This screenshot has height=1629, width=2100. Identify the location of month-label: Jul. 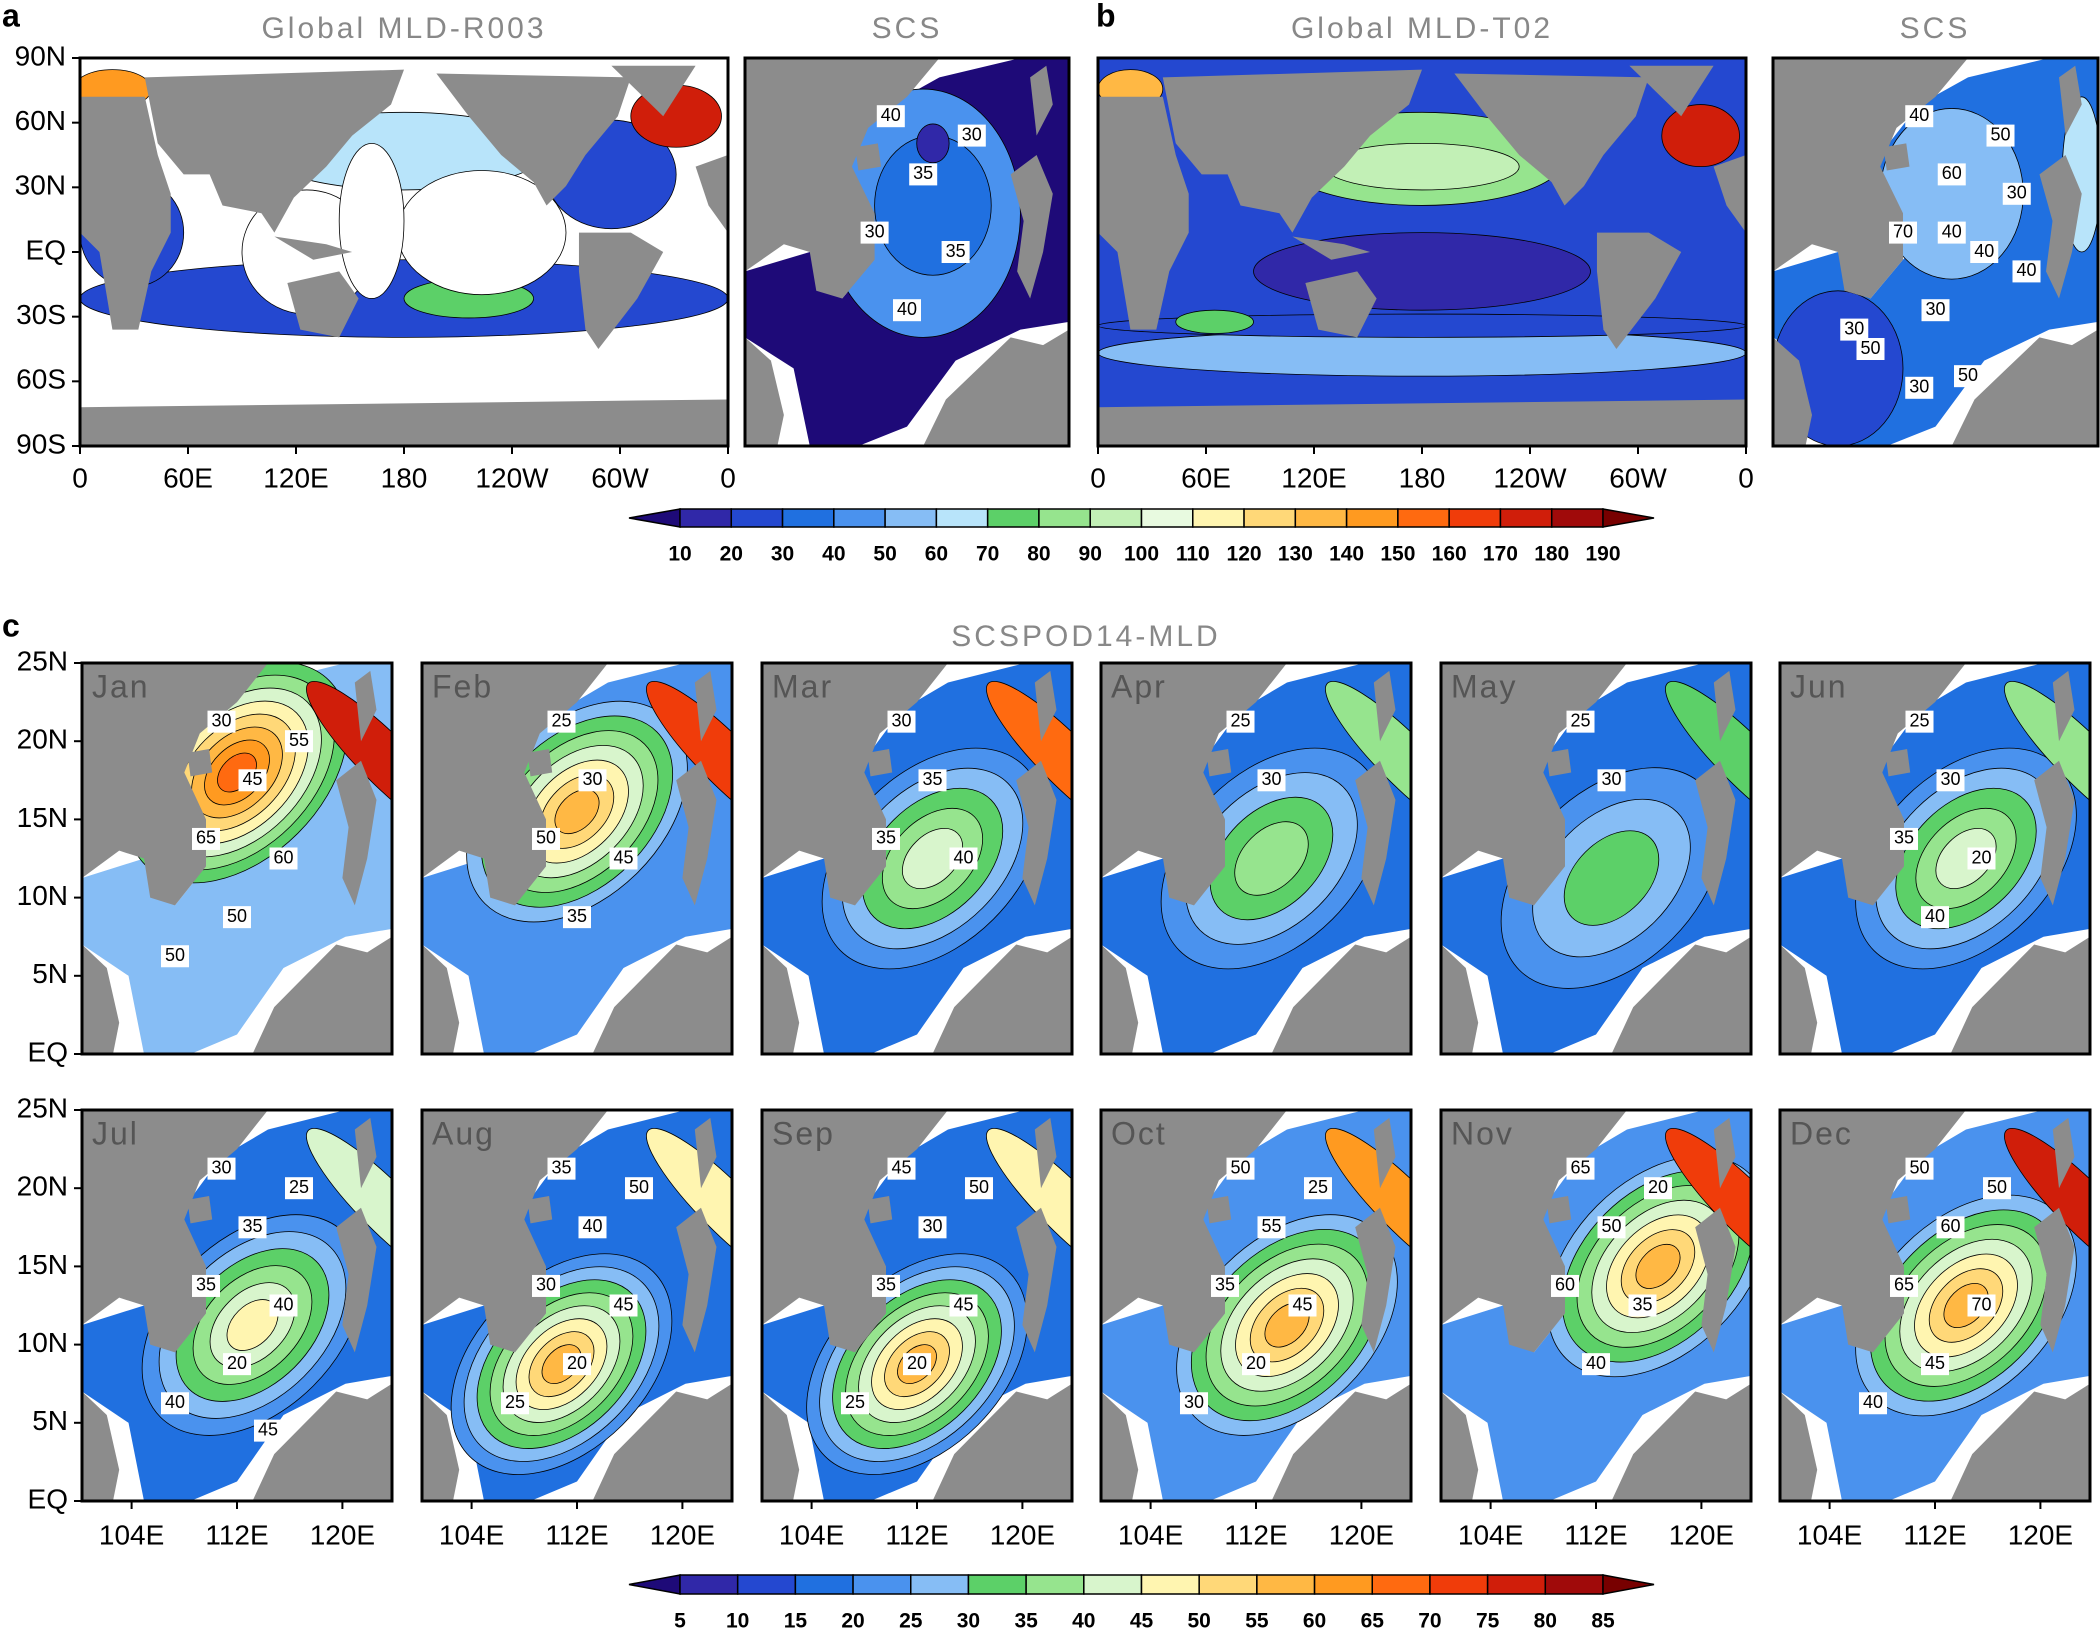
(115, 1133).